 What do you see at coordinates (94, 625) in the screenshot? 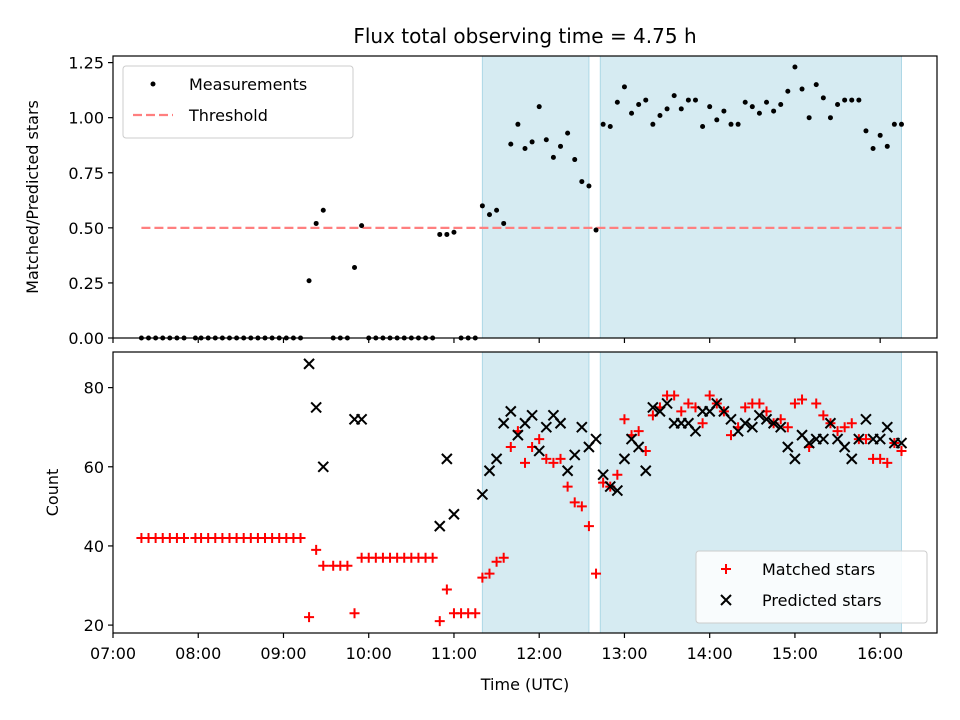
I see `y-tick-label: 20` at bounding box center [94, 625].